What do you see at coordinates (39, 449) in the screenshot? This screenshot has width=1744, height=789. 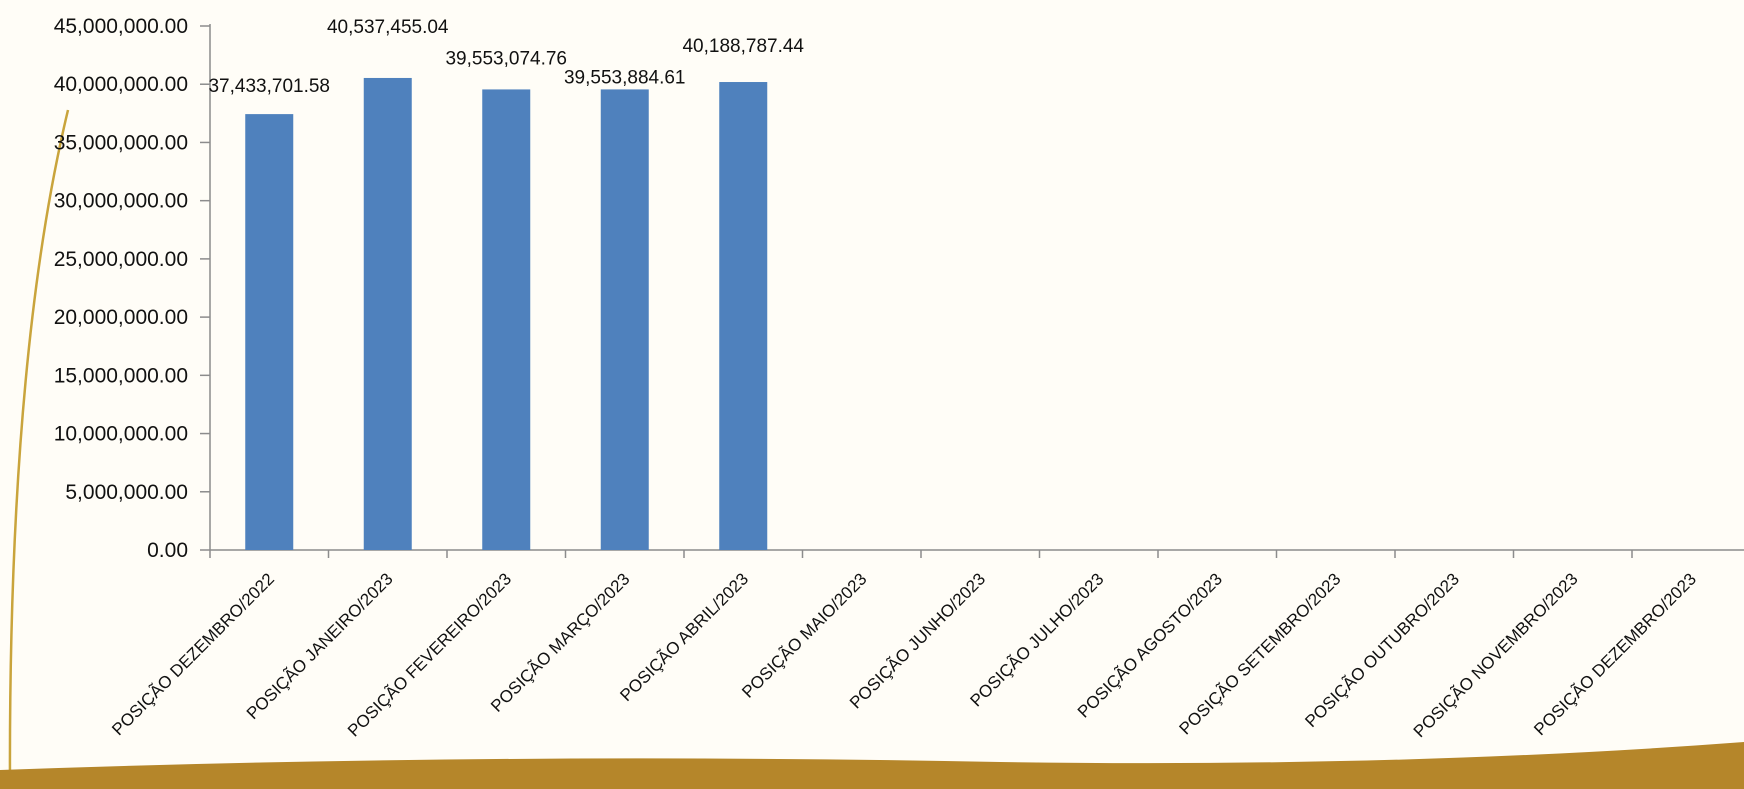 I see `frame-curve-left` at bounding box center [39, 449].